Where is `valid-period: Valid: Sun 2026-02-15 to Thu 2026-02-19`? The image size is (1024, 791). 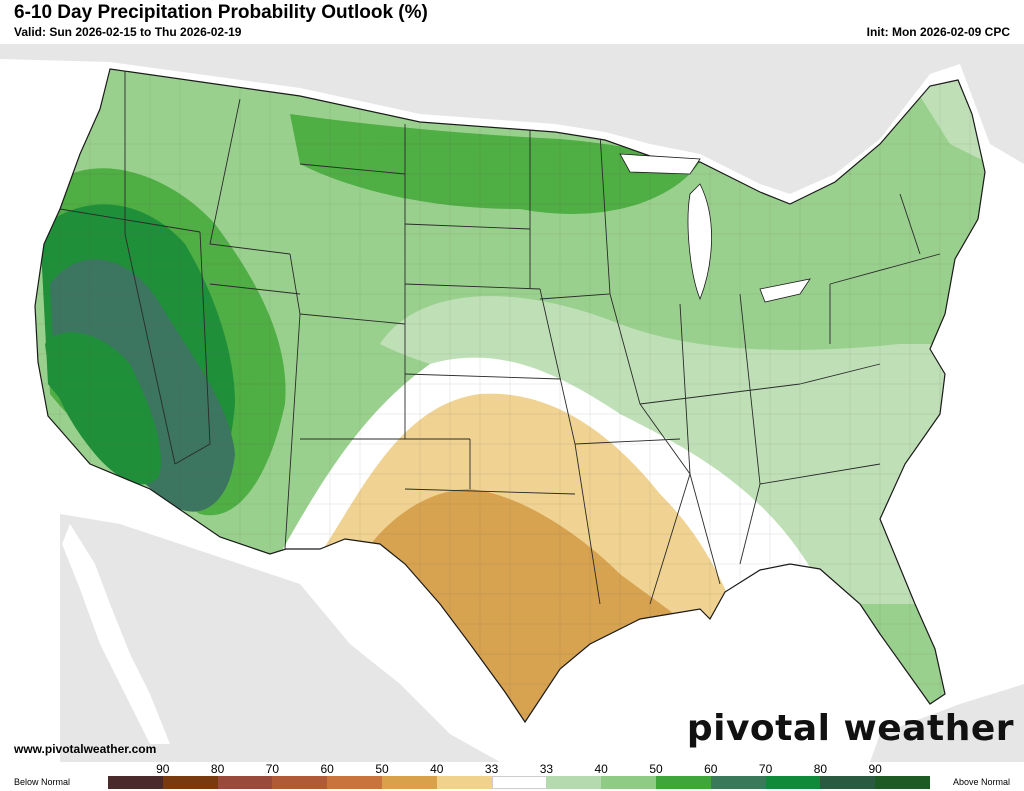 valid-period: Valid: Sun 2026-02-15 to Thu 2026-02-19 is located at coordinates (128, 32).